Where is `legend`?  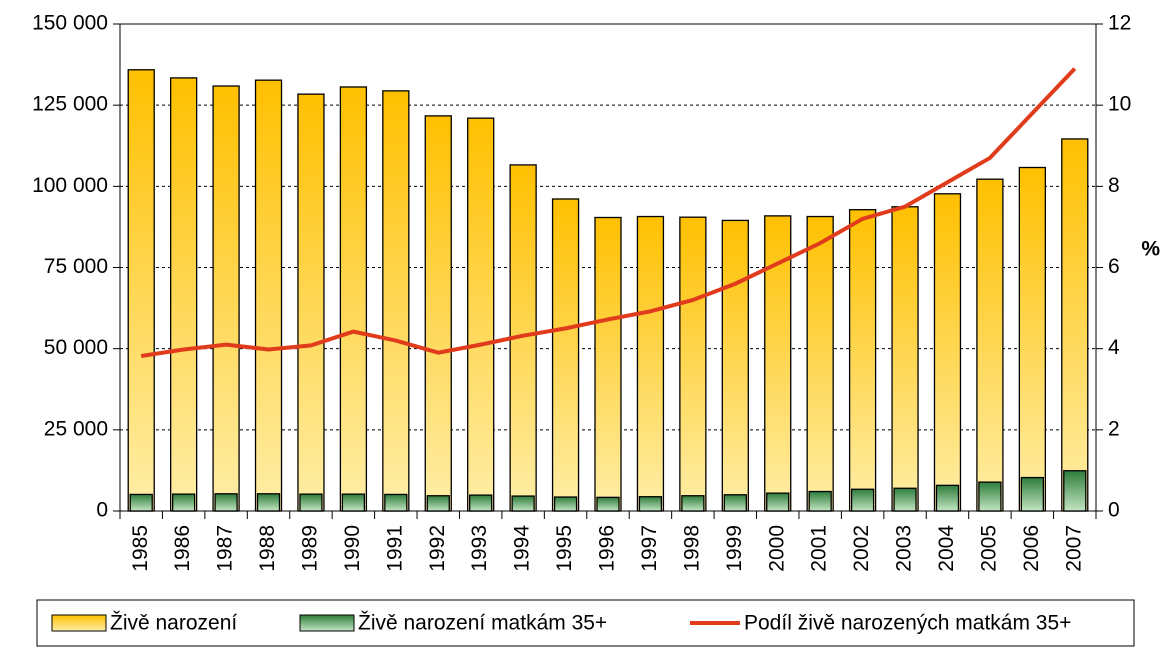
legend is located at coordinates (585, 623).